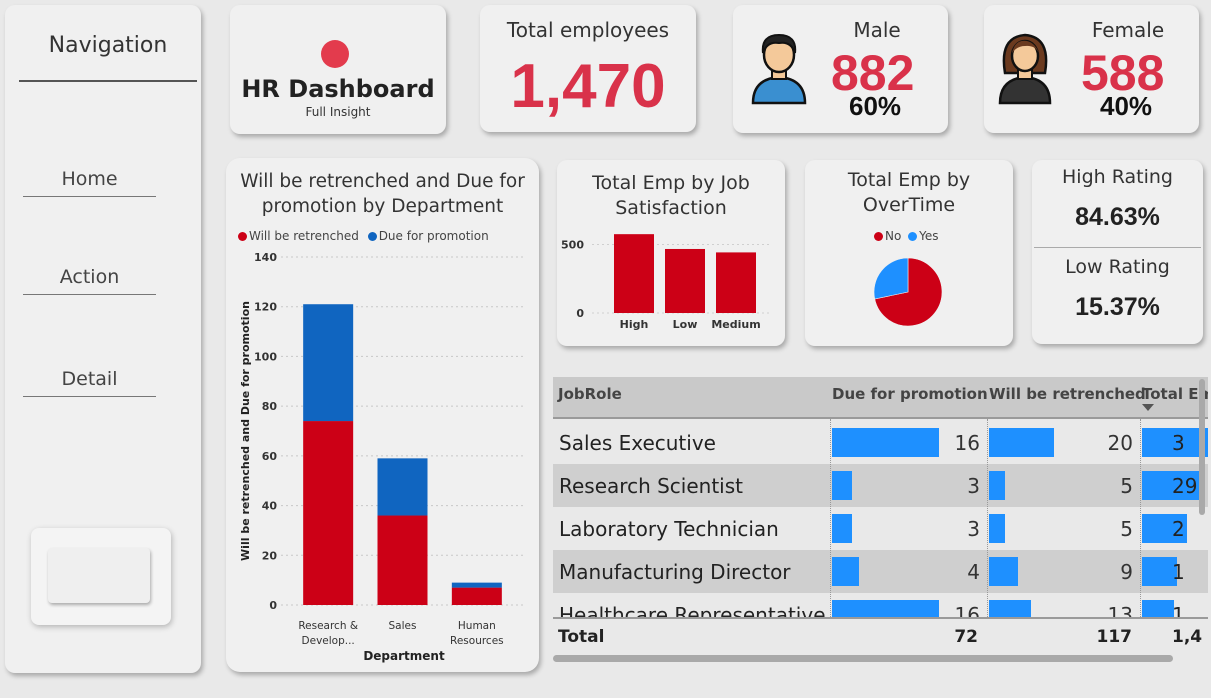  What do you see at coordinates (108, 45) in the screenshot?
I see `nav-title: Navigation` at bounding box center [108, 45].